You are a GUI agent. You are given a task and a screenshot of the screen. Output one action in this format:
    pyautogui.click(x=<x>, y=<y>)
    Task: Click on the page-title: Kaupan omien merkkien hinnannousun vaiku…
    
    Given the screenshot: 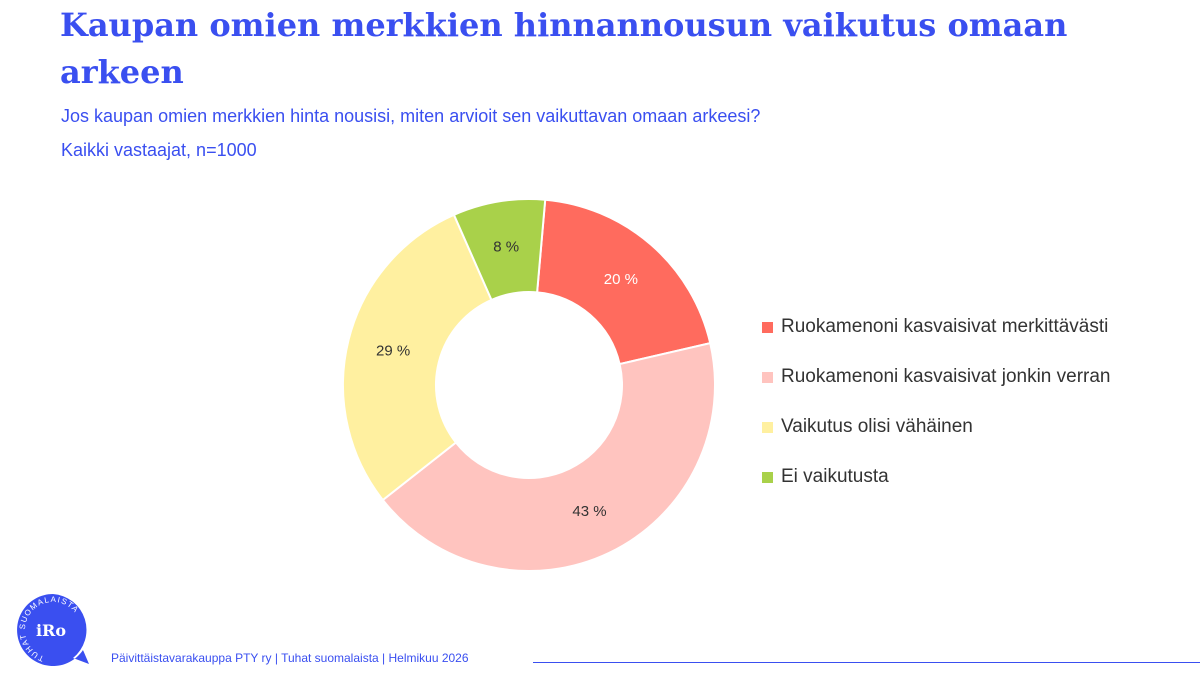 What is the action you would take?
    pyautogui.click(x=564, y=48)
    